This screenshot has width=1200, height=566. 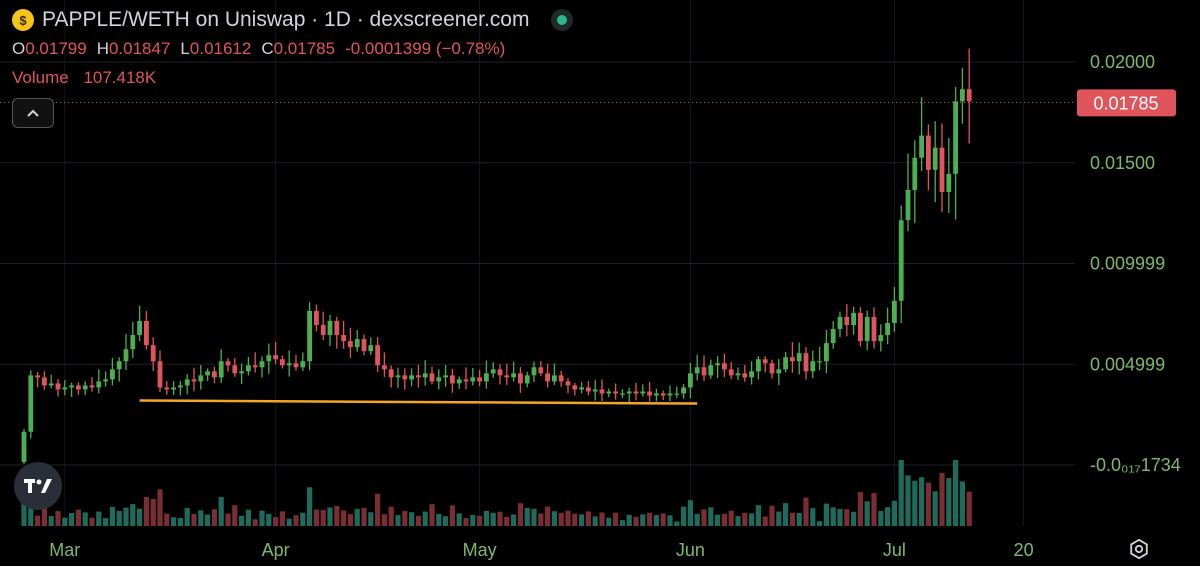 What do you see at coordinates (1024, 550) in the screenshot?
I see `x-tick-label: 20` at bounding box center [1024, 550].